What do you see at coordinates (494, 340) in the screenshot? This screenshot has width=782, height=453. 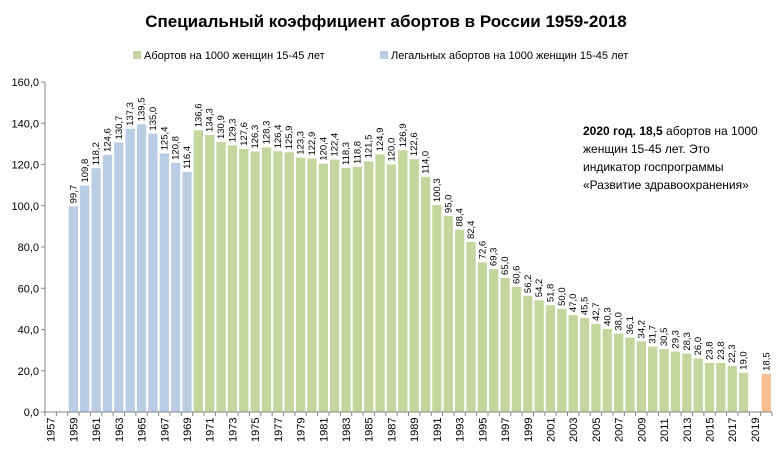 I see `bar-1996` at bounding box center [494, 340].